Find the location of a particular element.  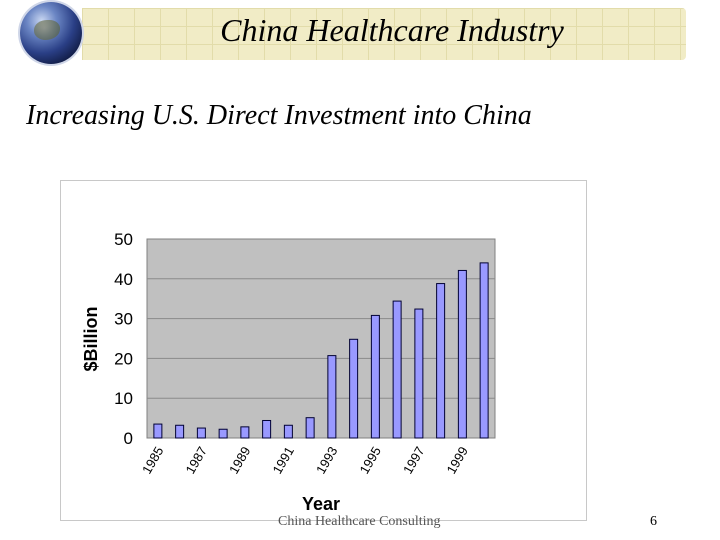

bar-1999 is located at coordinates (462, 354).